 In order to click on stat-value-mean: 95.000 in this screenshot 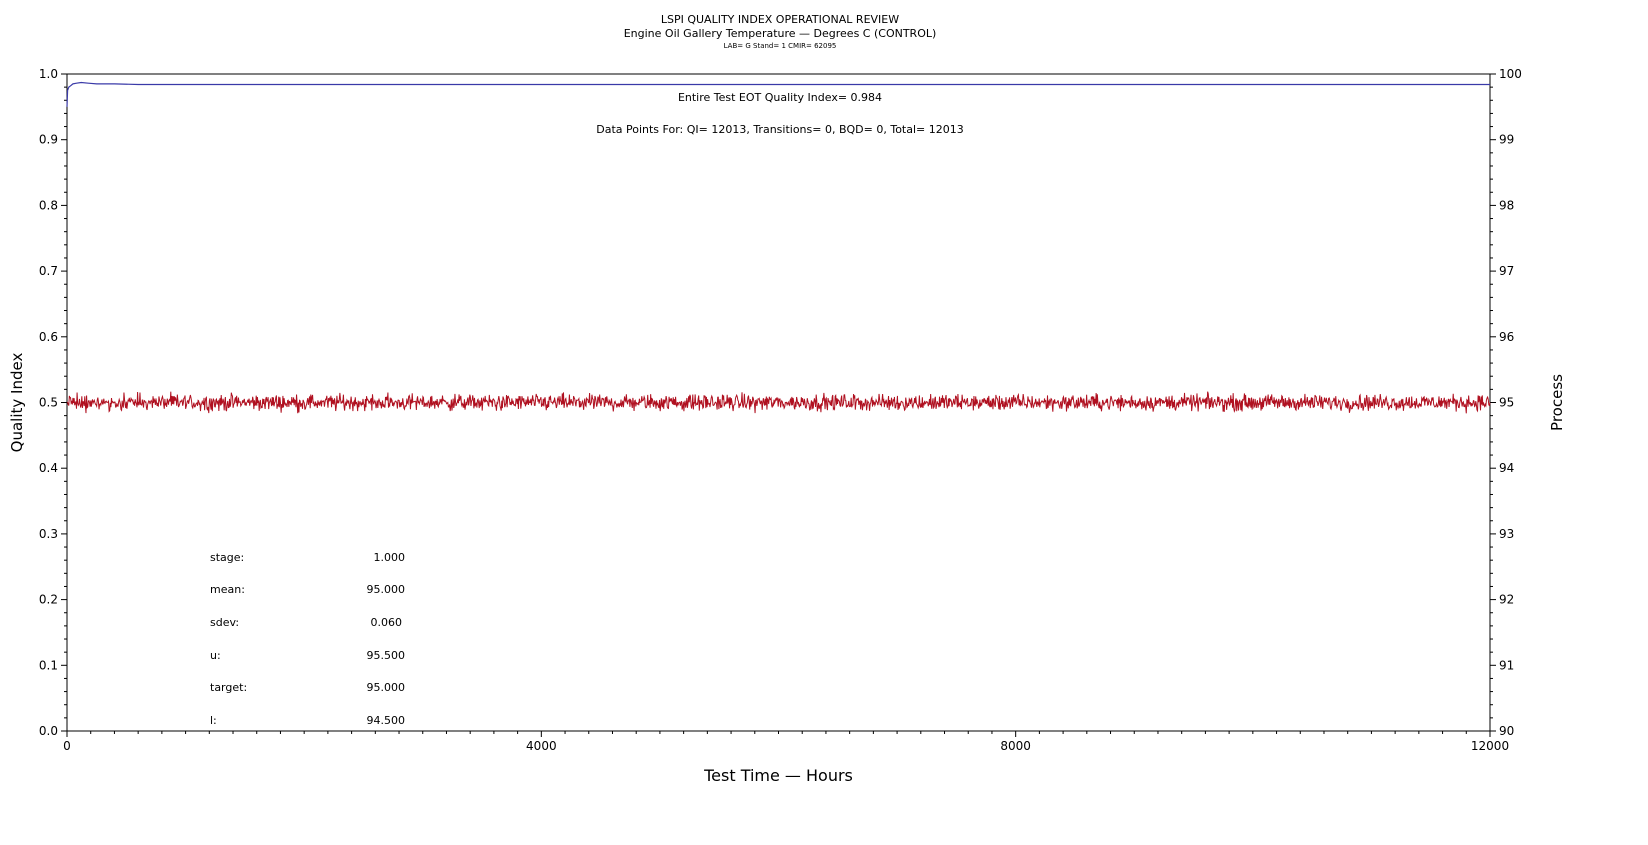, I will do `click(386, 589)`.